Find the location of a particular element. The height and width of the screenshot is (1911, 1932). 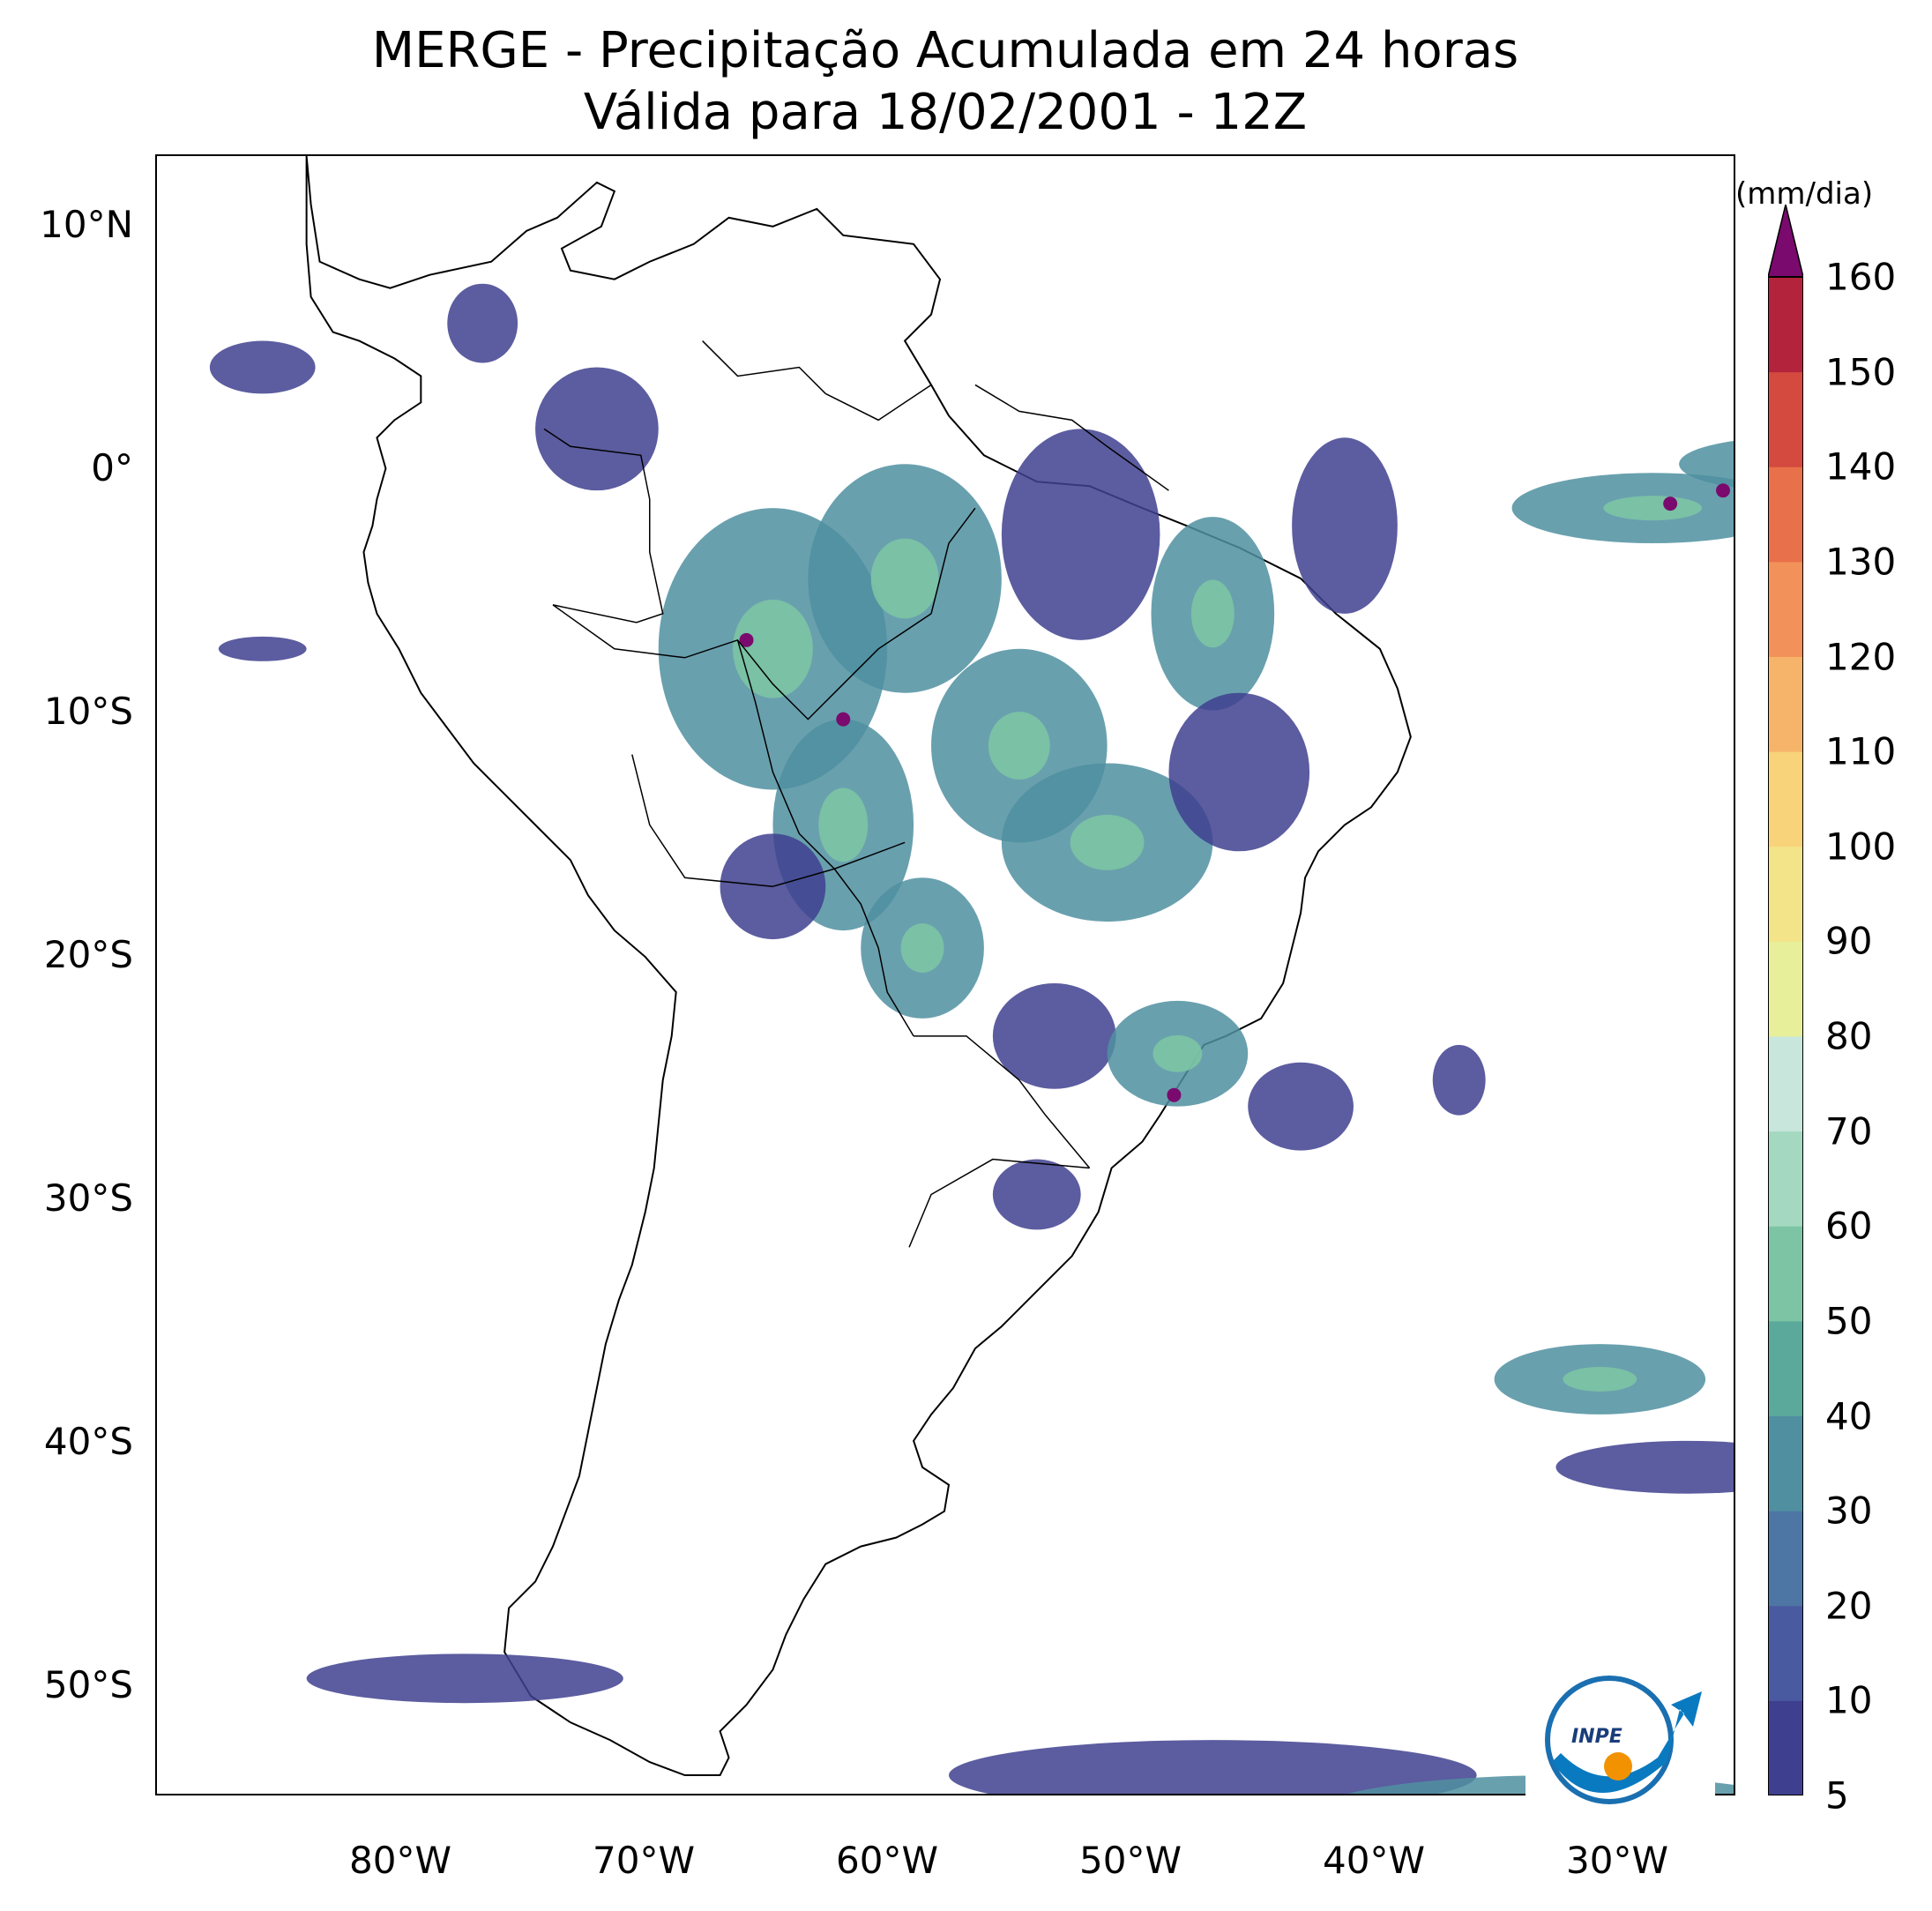

colorbar-tick-label: 120 is located at coordinates (1861, 656).